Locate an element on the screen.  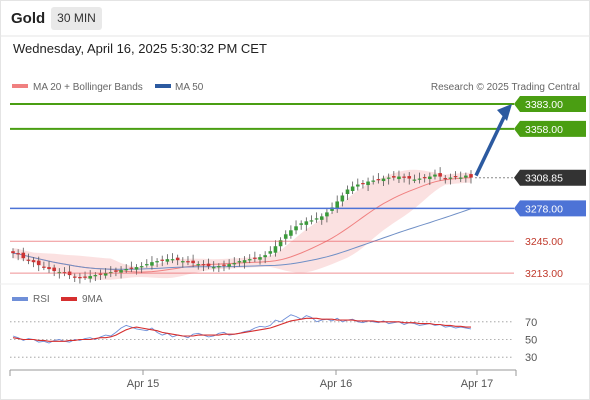
projection-arrow-shaft is located at coordinates (491, 144).